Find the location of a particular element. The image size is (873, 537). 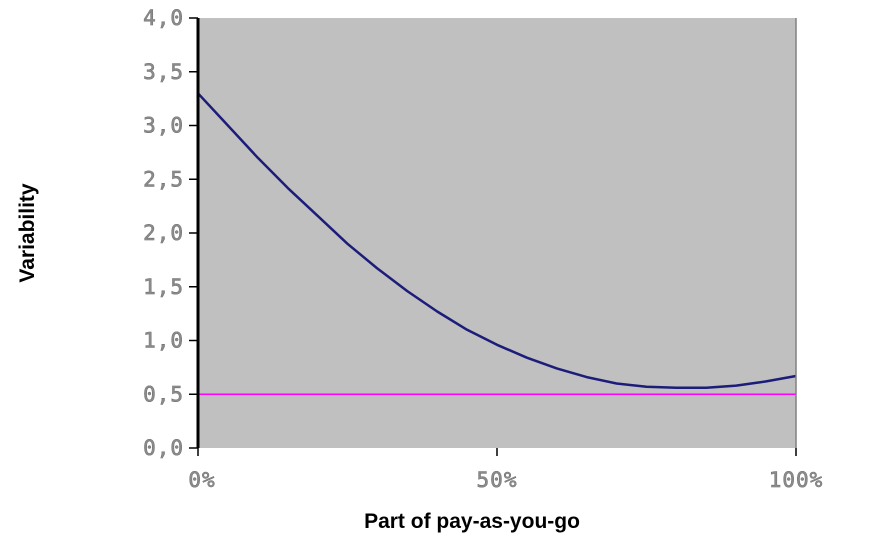

y-tick-label: 2,5 is located at coordinates (163, 179).